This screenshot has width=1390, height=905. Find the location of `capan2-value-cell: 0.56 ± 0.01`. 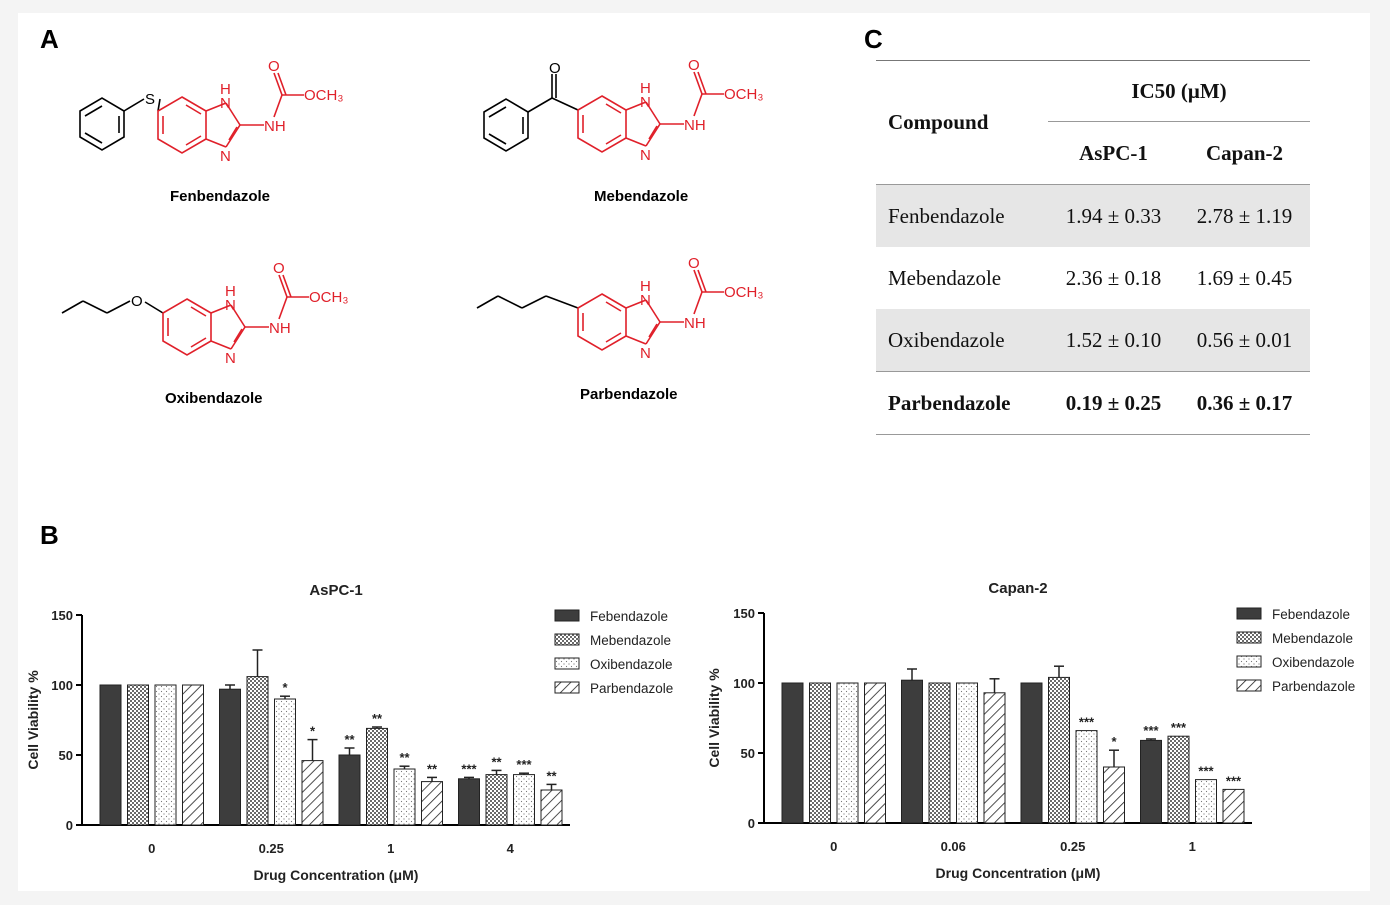

capan2-value-cell: 0.56 ± 0.01 is located at coordinates (1244, 340).